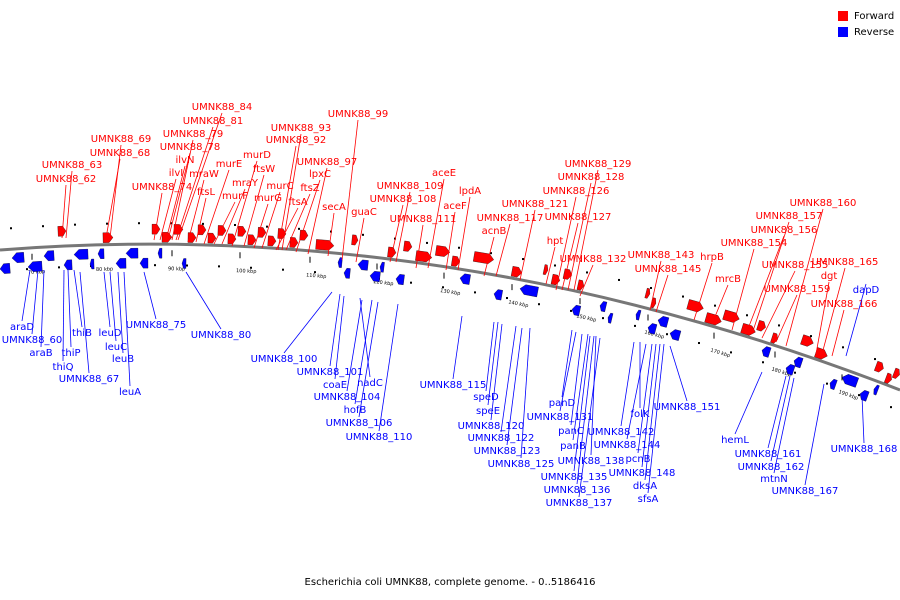  Describe the element at coordinates (797, 289) in the screenshot. I see `gene-label-umnk88-159: UMNK88_159` at that location.